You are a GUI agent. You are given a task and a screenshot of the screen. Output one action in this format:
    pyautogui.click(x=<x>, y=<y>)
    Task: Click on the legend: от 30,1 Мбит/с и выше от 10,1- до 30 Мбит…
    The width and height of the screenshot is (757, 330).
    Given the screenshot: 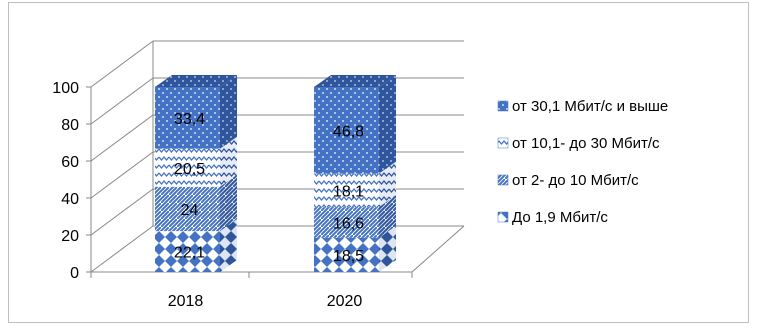 What is the action you would take?
    pyautogui.click(x=582, y=162)
    